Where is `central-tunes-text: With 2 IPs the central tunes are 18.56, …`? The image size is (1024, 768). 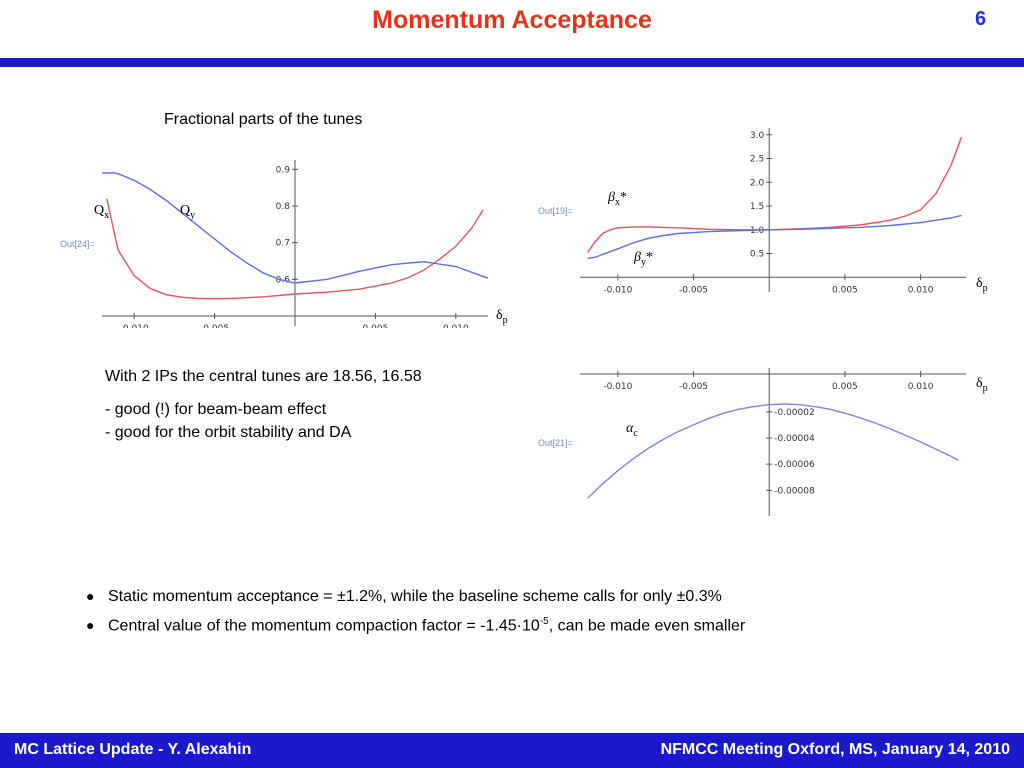 central-tunes-text: With 2 IPs the central tunes are 18.56, … is located at coordinates (263, 376).